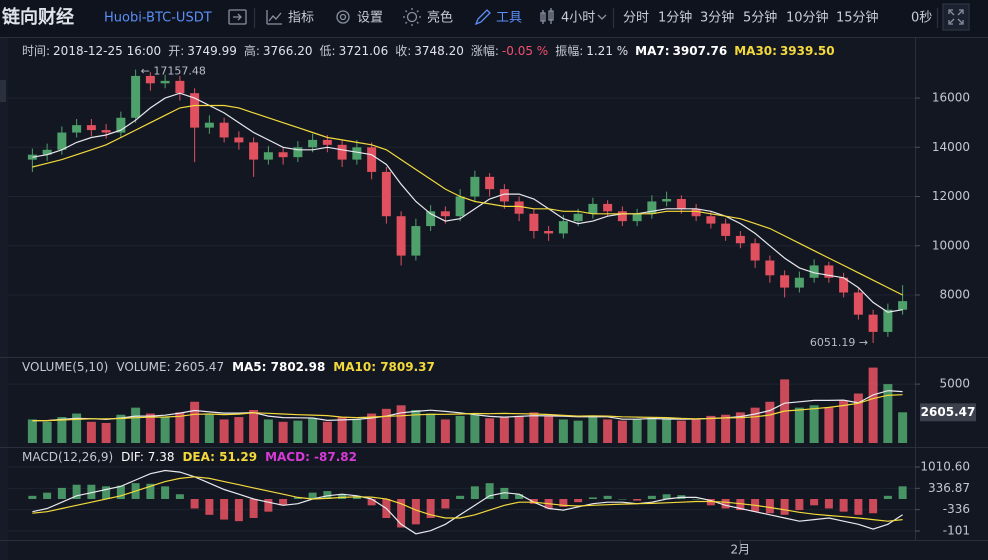 This screenshot has width=988, height=560. I want to click on sidebar-toggle, so click(3, 91).